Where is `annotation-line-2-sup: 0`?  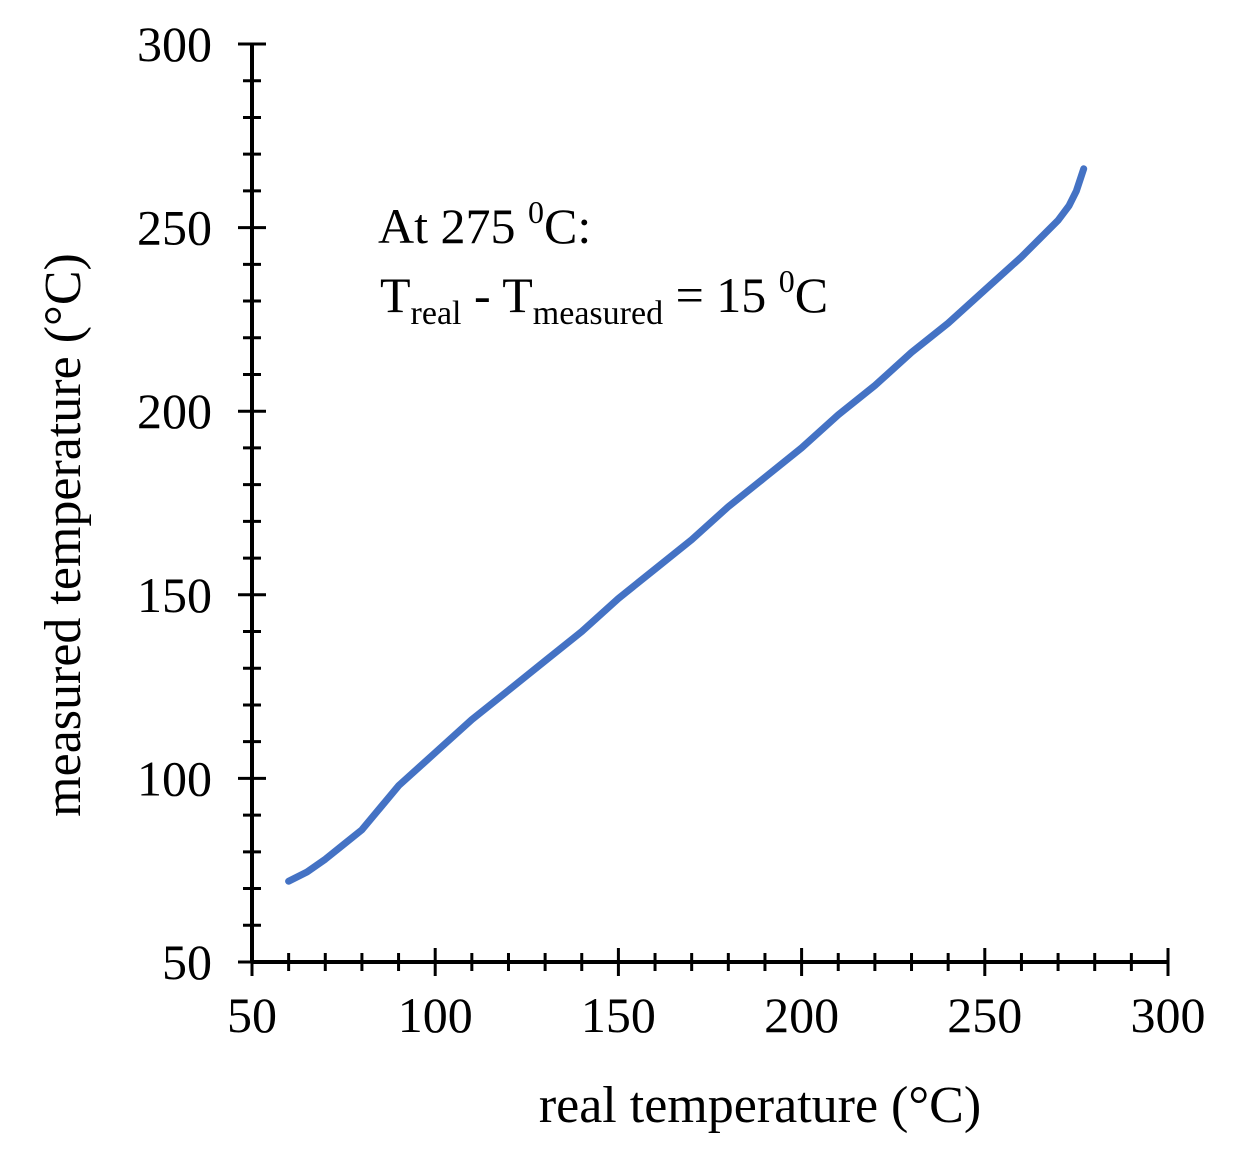
annotation-line-2-sup: 0 is located at coordinates (787, 281).